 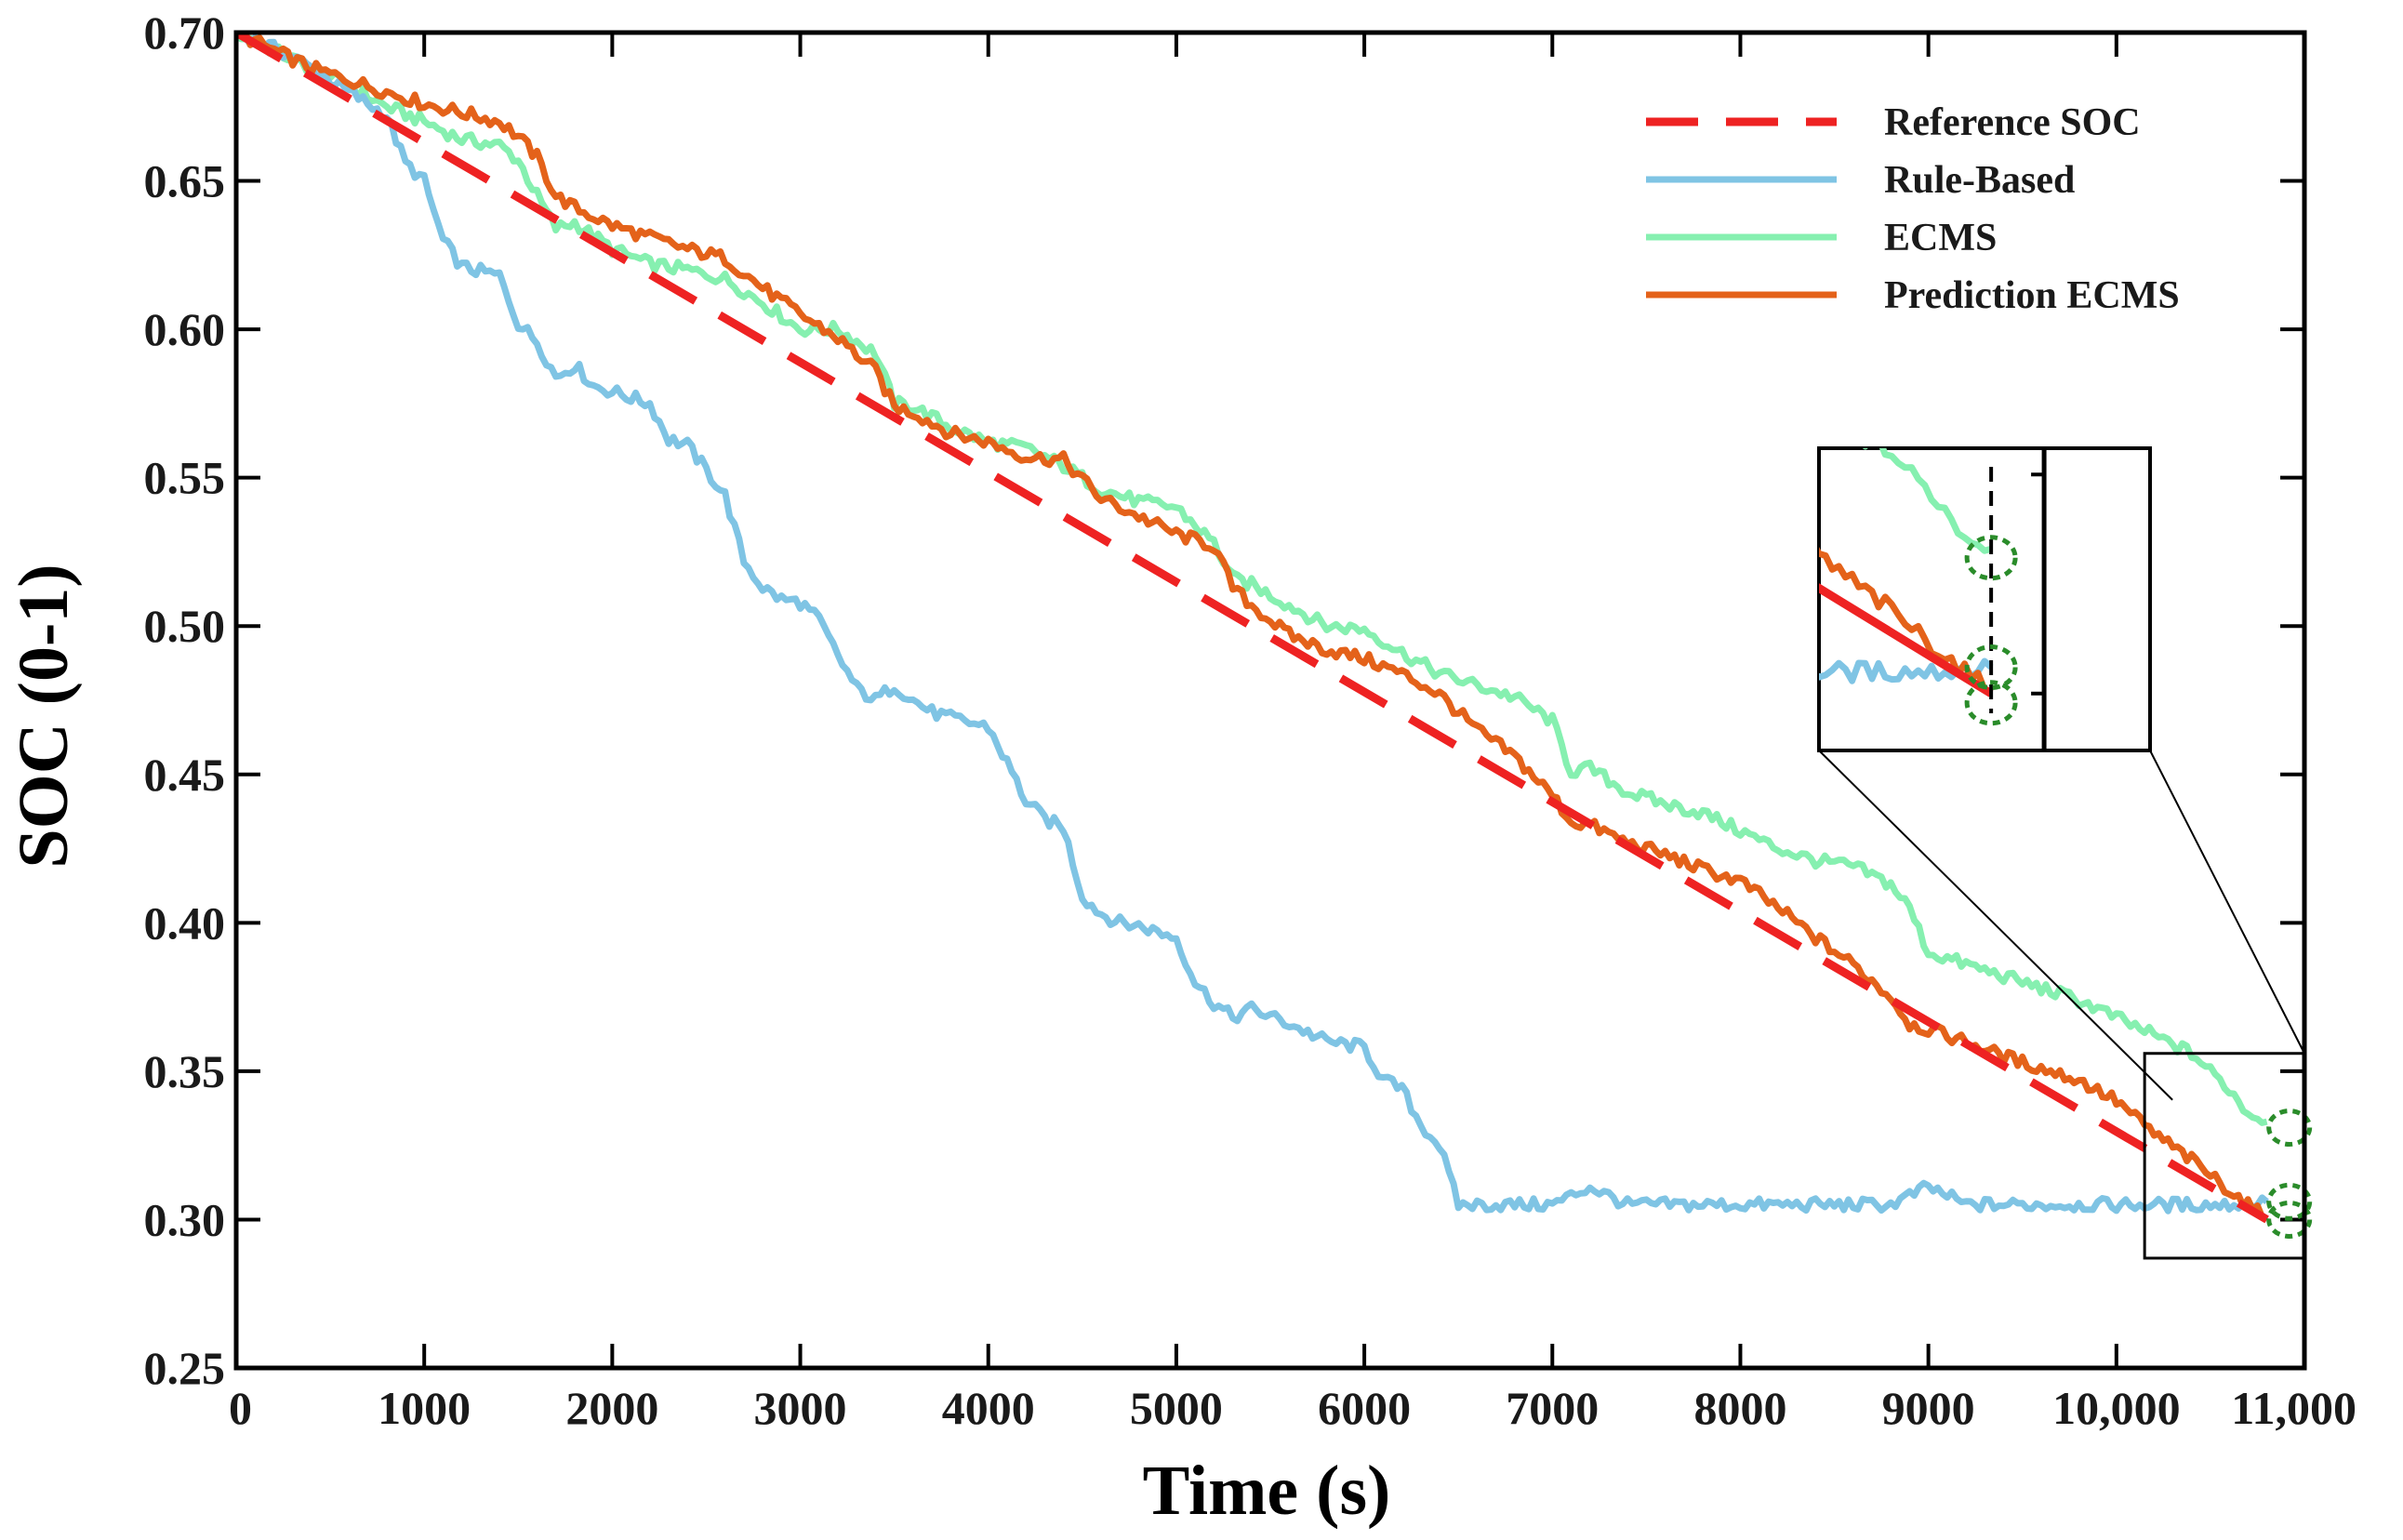 I want to click on x-tick-label: 8000, so click(x=1740, y=1408).